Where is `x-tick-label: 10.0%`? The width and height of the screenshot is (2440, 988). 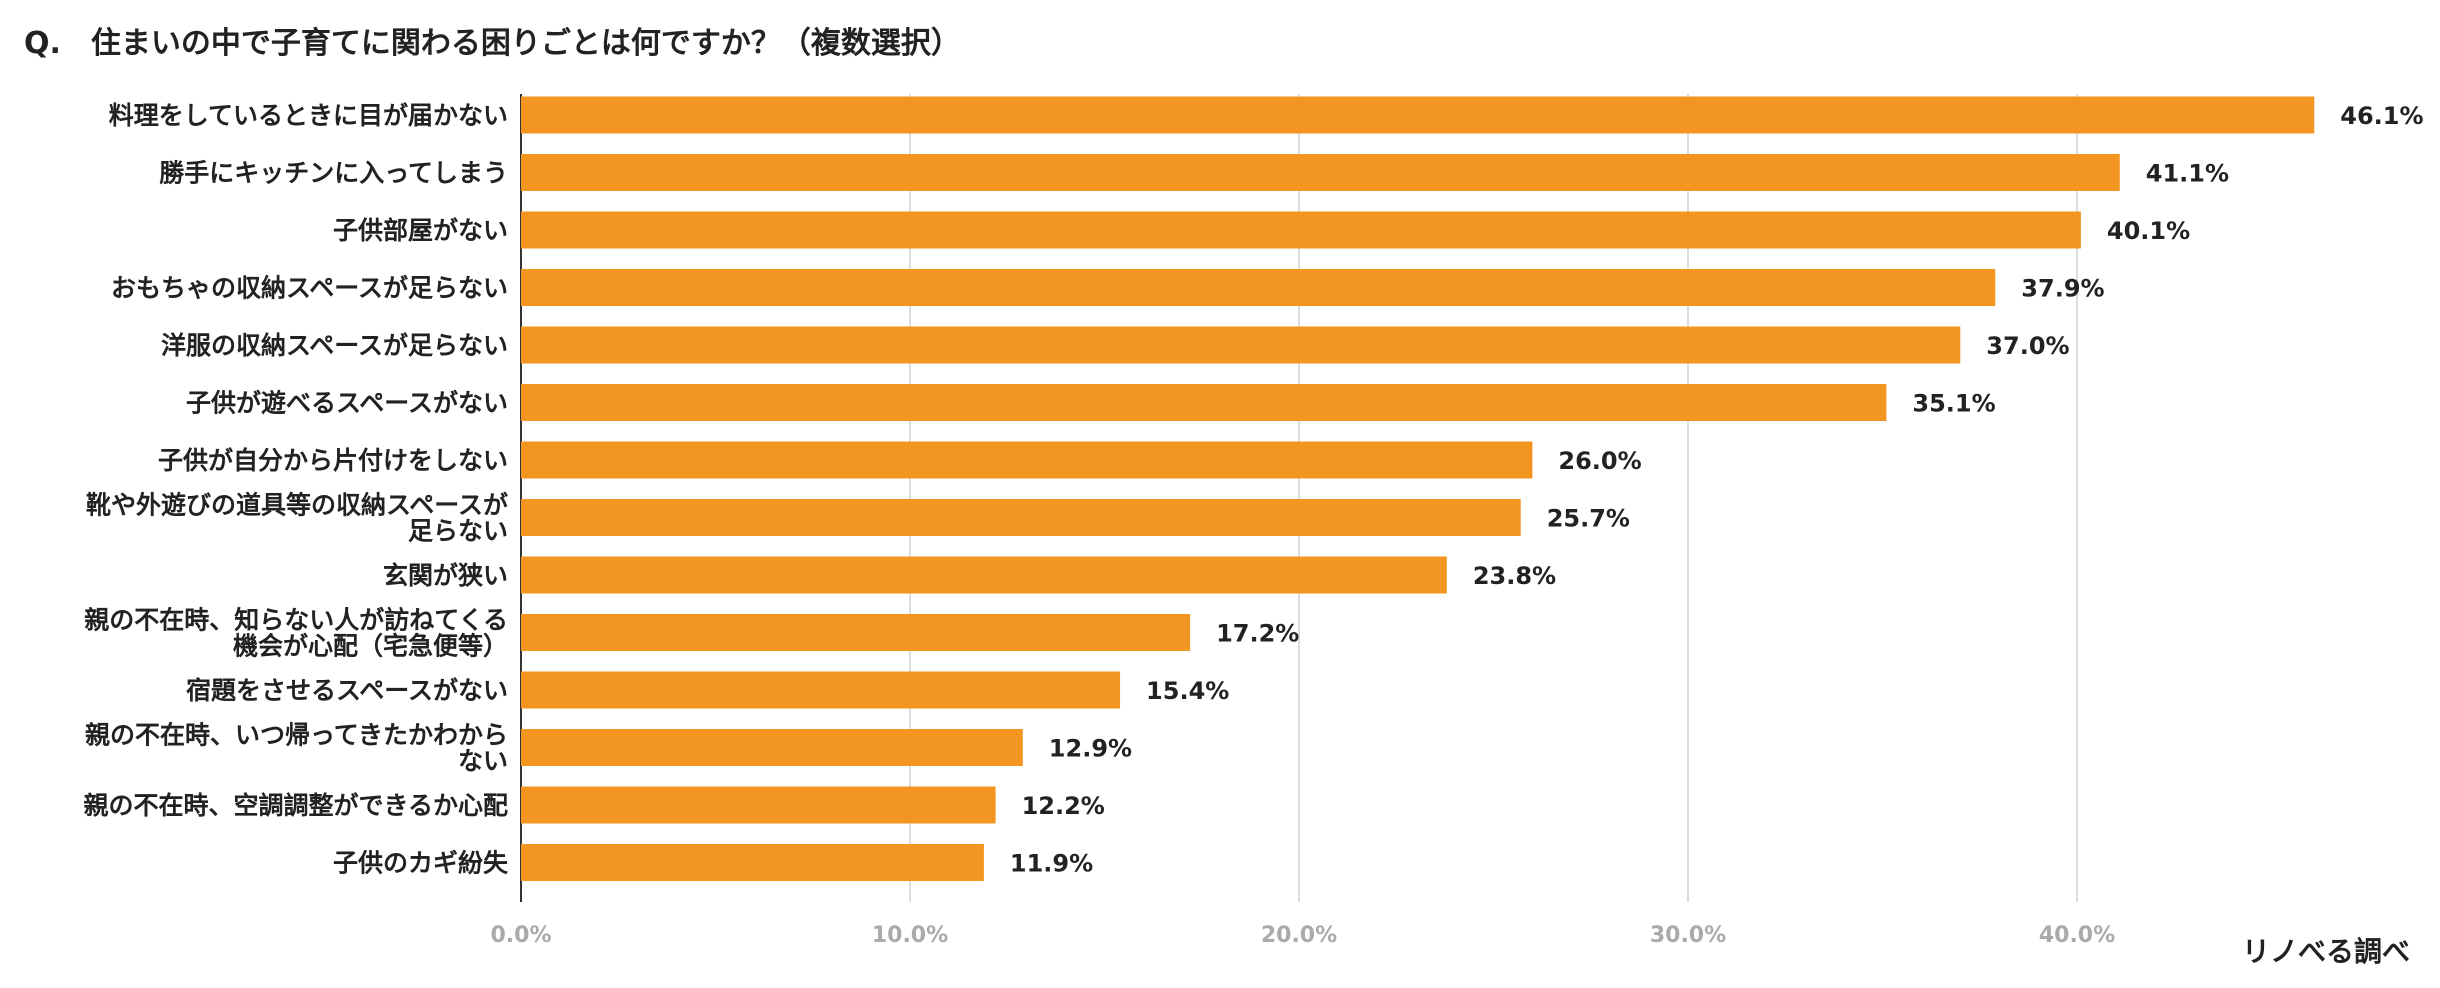
x-tick-label: 10.0% is located at coordinates (910, 935).